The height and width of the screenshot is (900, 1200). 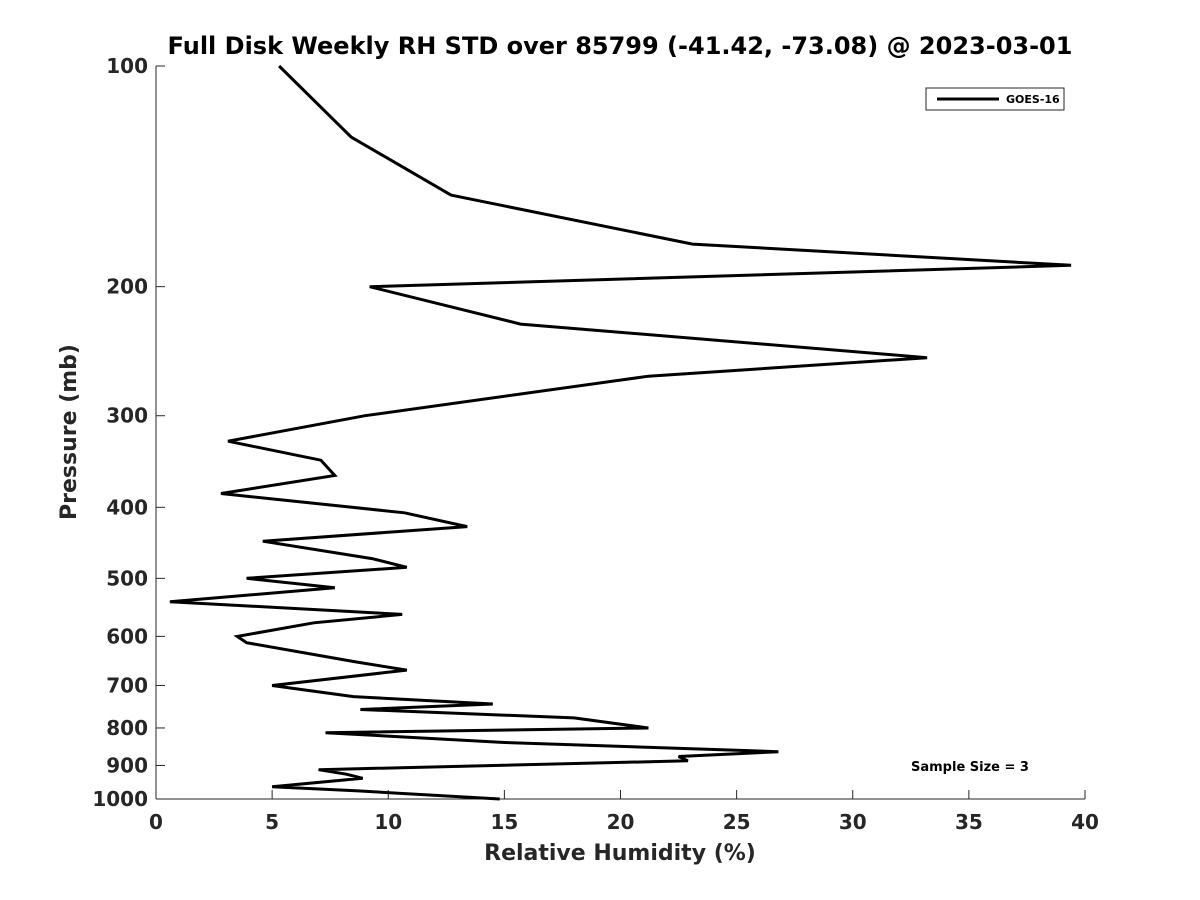 What do you see at coordinates (853, 822) in the screenshot?
I see `x-tick-label: 30` at bounding box center [853, 822].